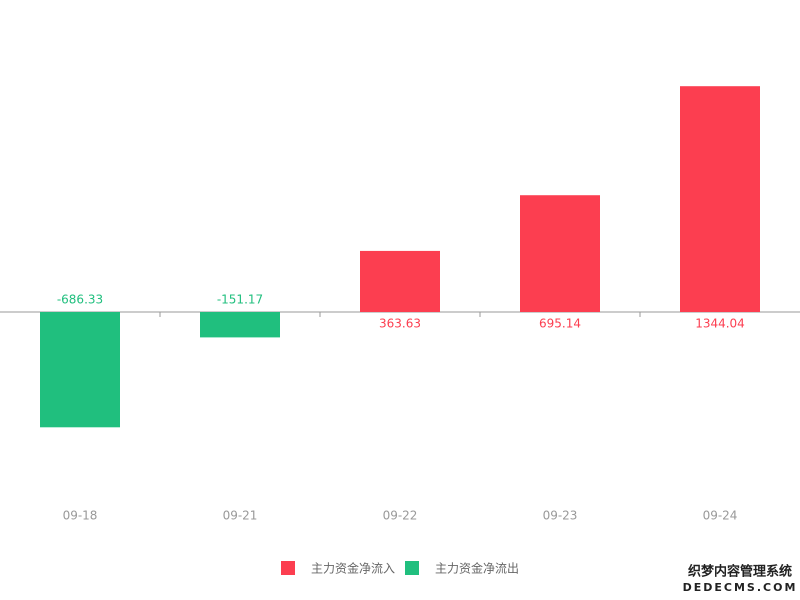  Describe the element at coordinates (80, 516) in the screenshot. I see `x-tick-label: 09-18` at that location.